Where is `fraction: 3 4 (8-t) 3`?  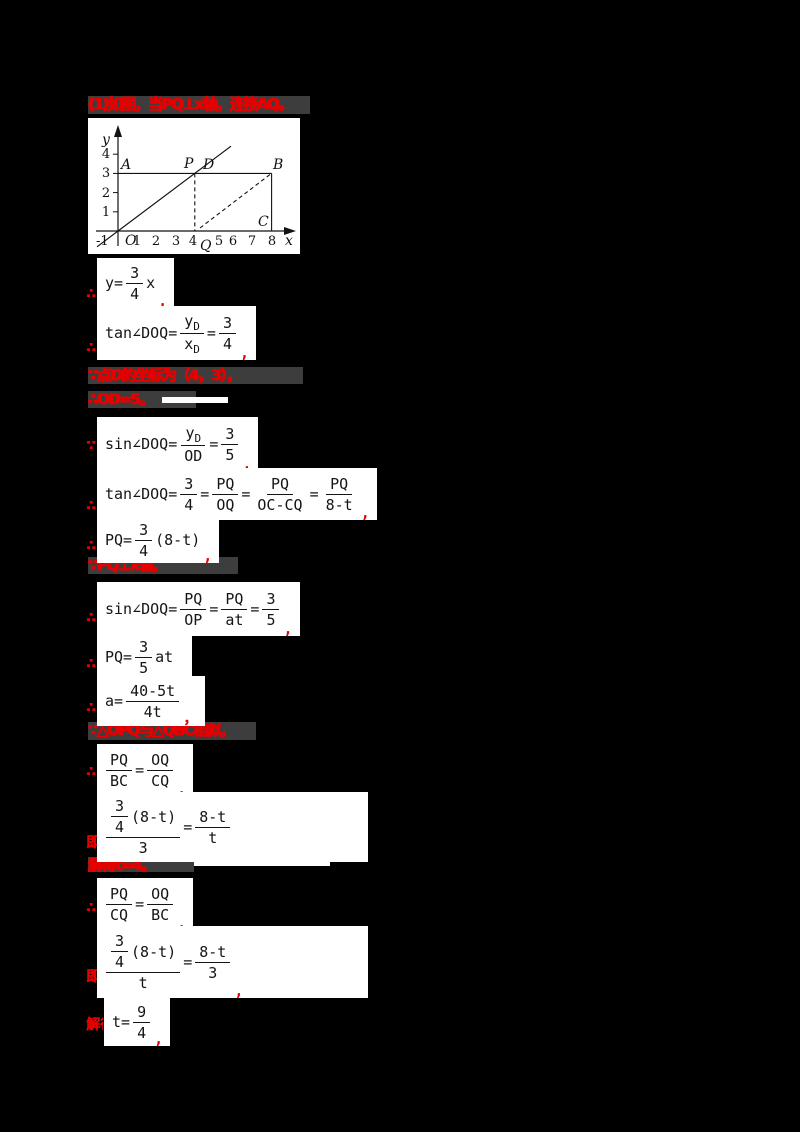
fraction: 3 4 (8-t) 3 is located at coordinates (143, 827).